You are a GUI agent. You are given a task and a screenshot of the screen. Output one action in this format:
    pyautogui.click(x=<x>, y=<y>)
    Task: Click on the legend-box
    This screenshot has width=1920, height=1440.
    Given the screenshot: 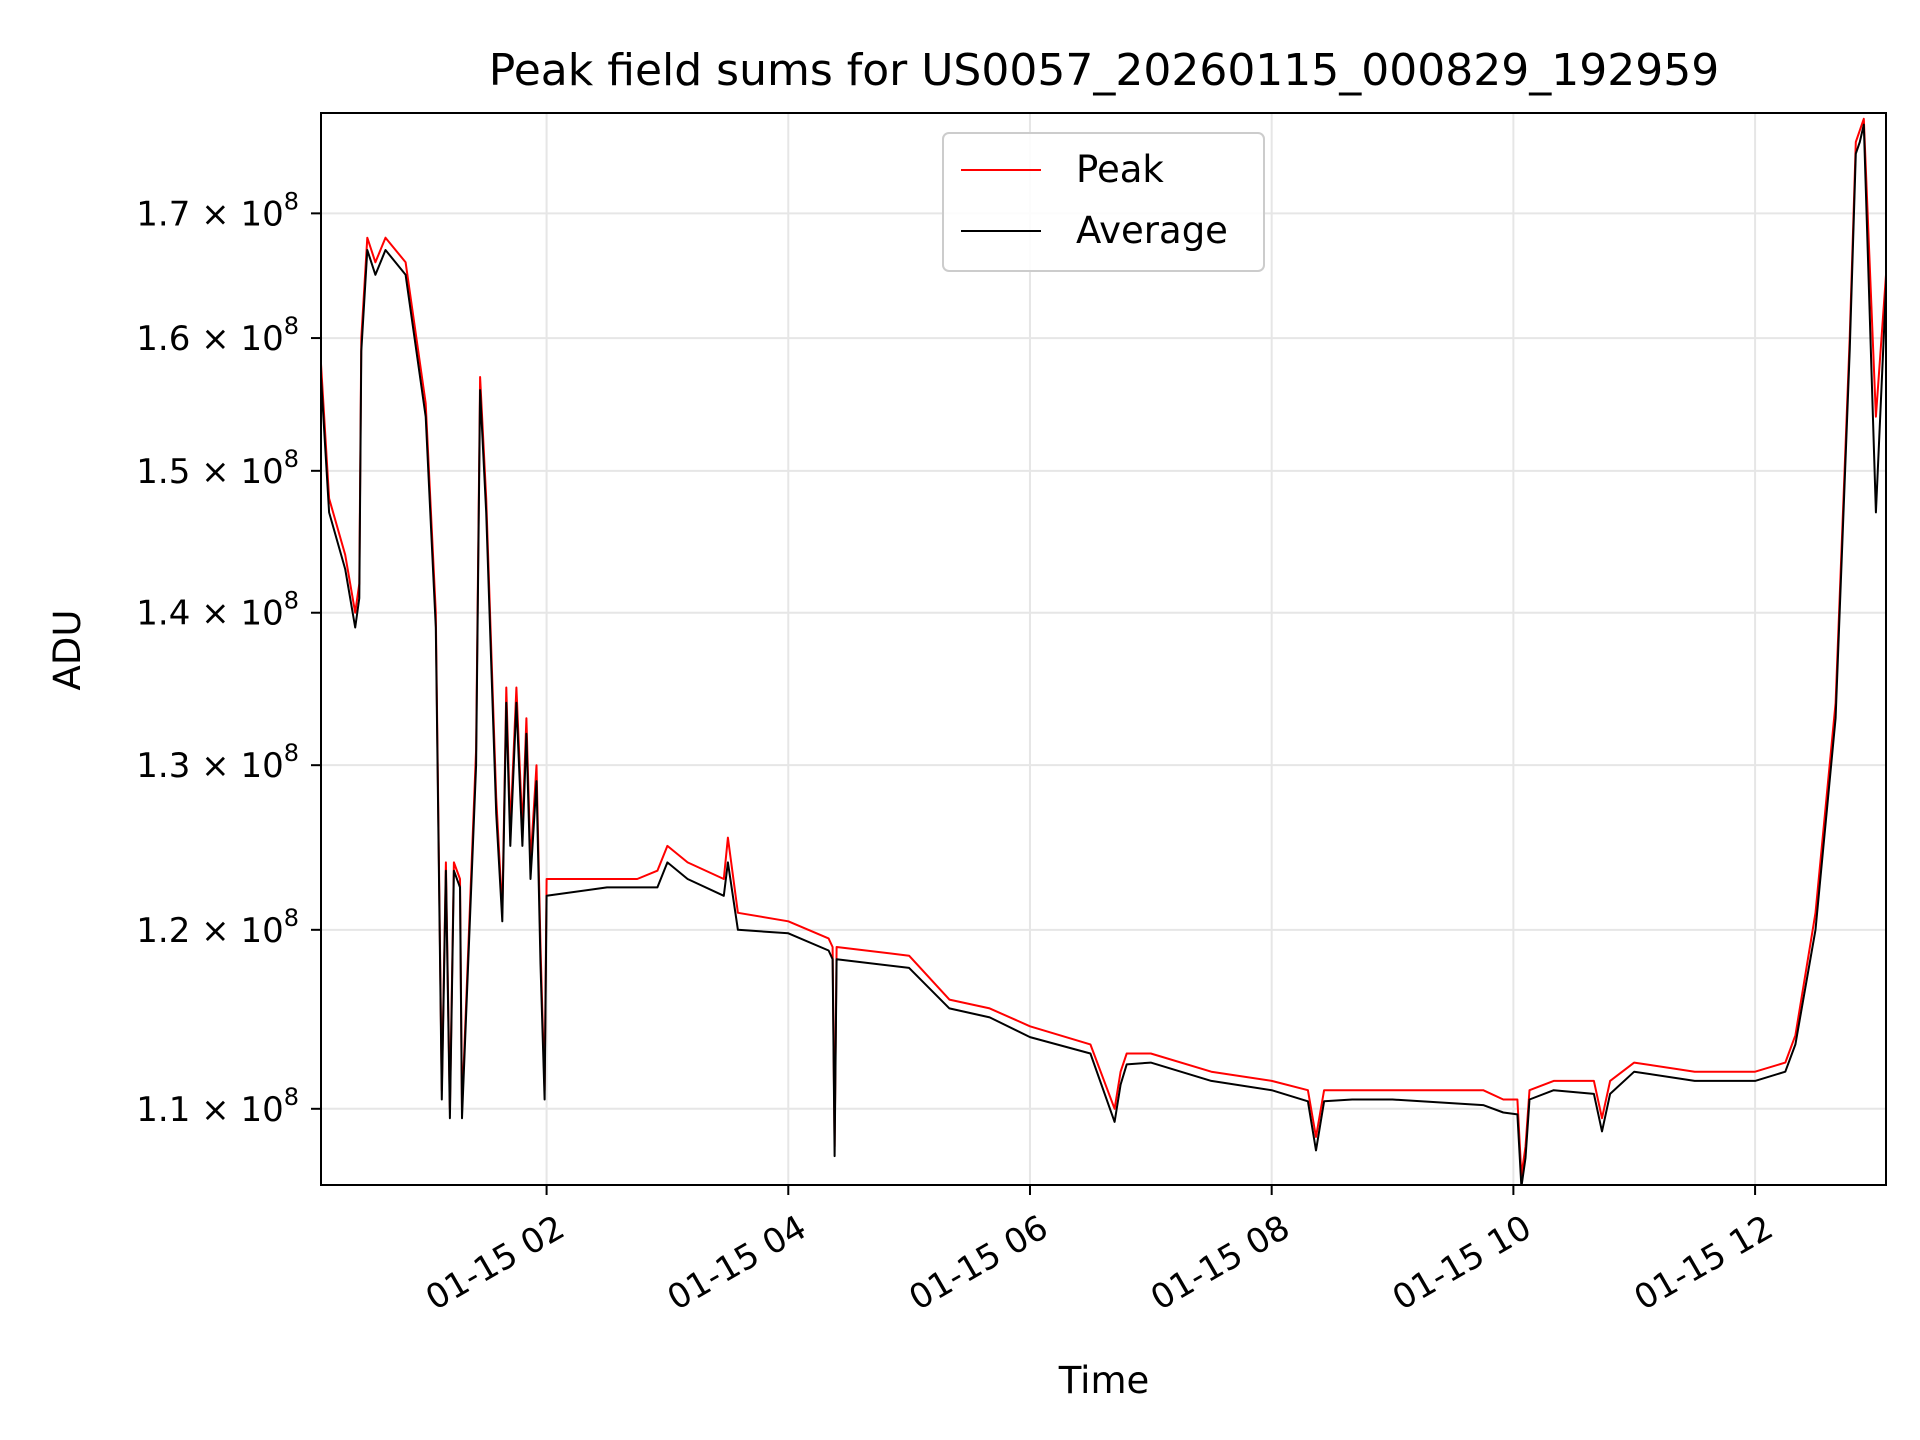 What is the action you would take?
    pyautogui.click(x=1103, y=202)
    